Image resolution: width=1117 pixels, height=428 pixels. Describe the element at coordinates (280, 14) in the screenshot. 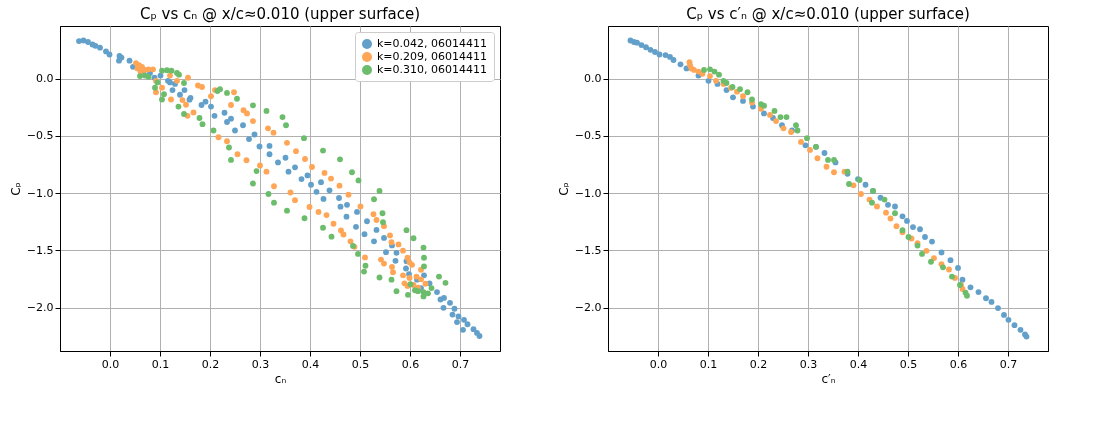

I see `chart-title: Cₚ vs cₙ @ x/c≈0.010 (upper surface)` at that location.